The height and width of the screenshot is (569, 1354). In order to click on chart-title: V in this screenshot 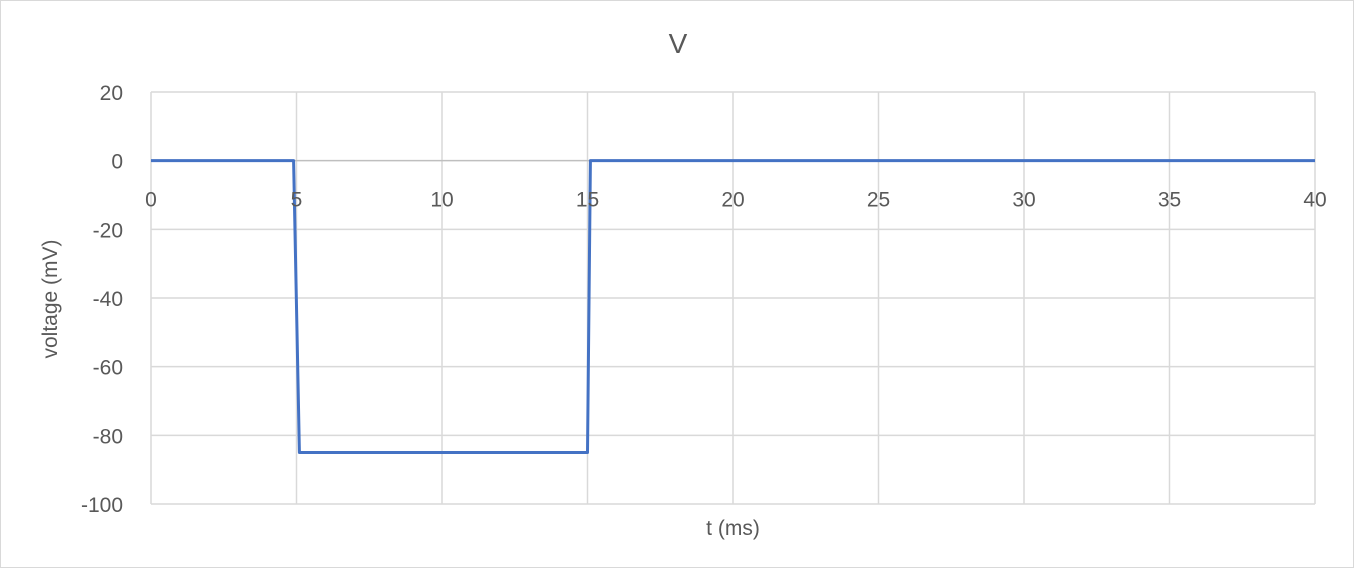, I will do `click(678, 43)`.